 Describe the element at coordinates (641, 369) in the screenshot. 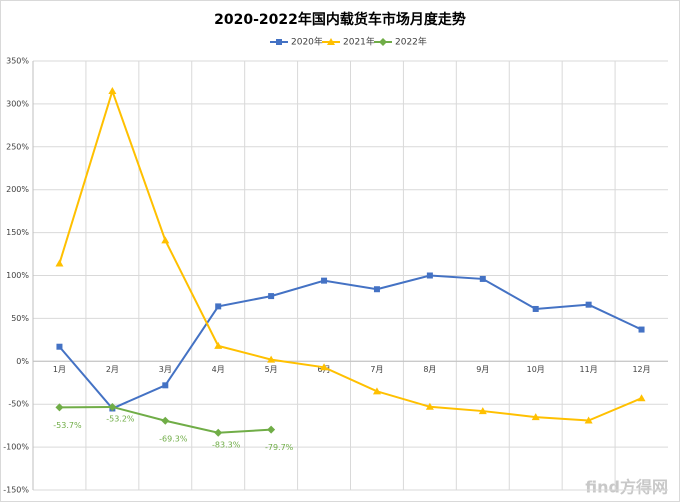

I see `x-tick-label: 12月` at that location.